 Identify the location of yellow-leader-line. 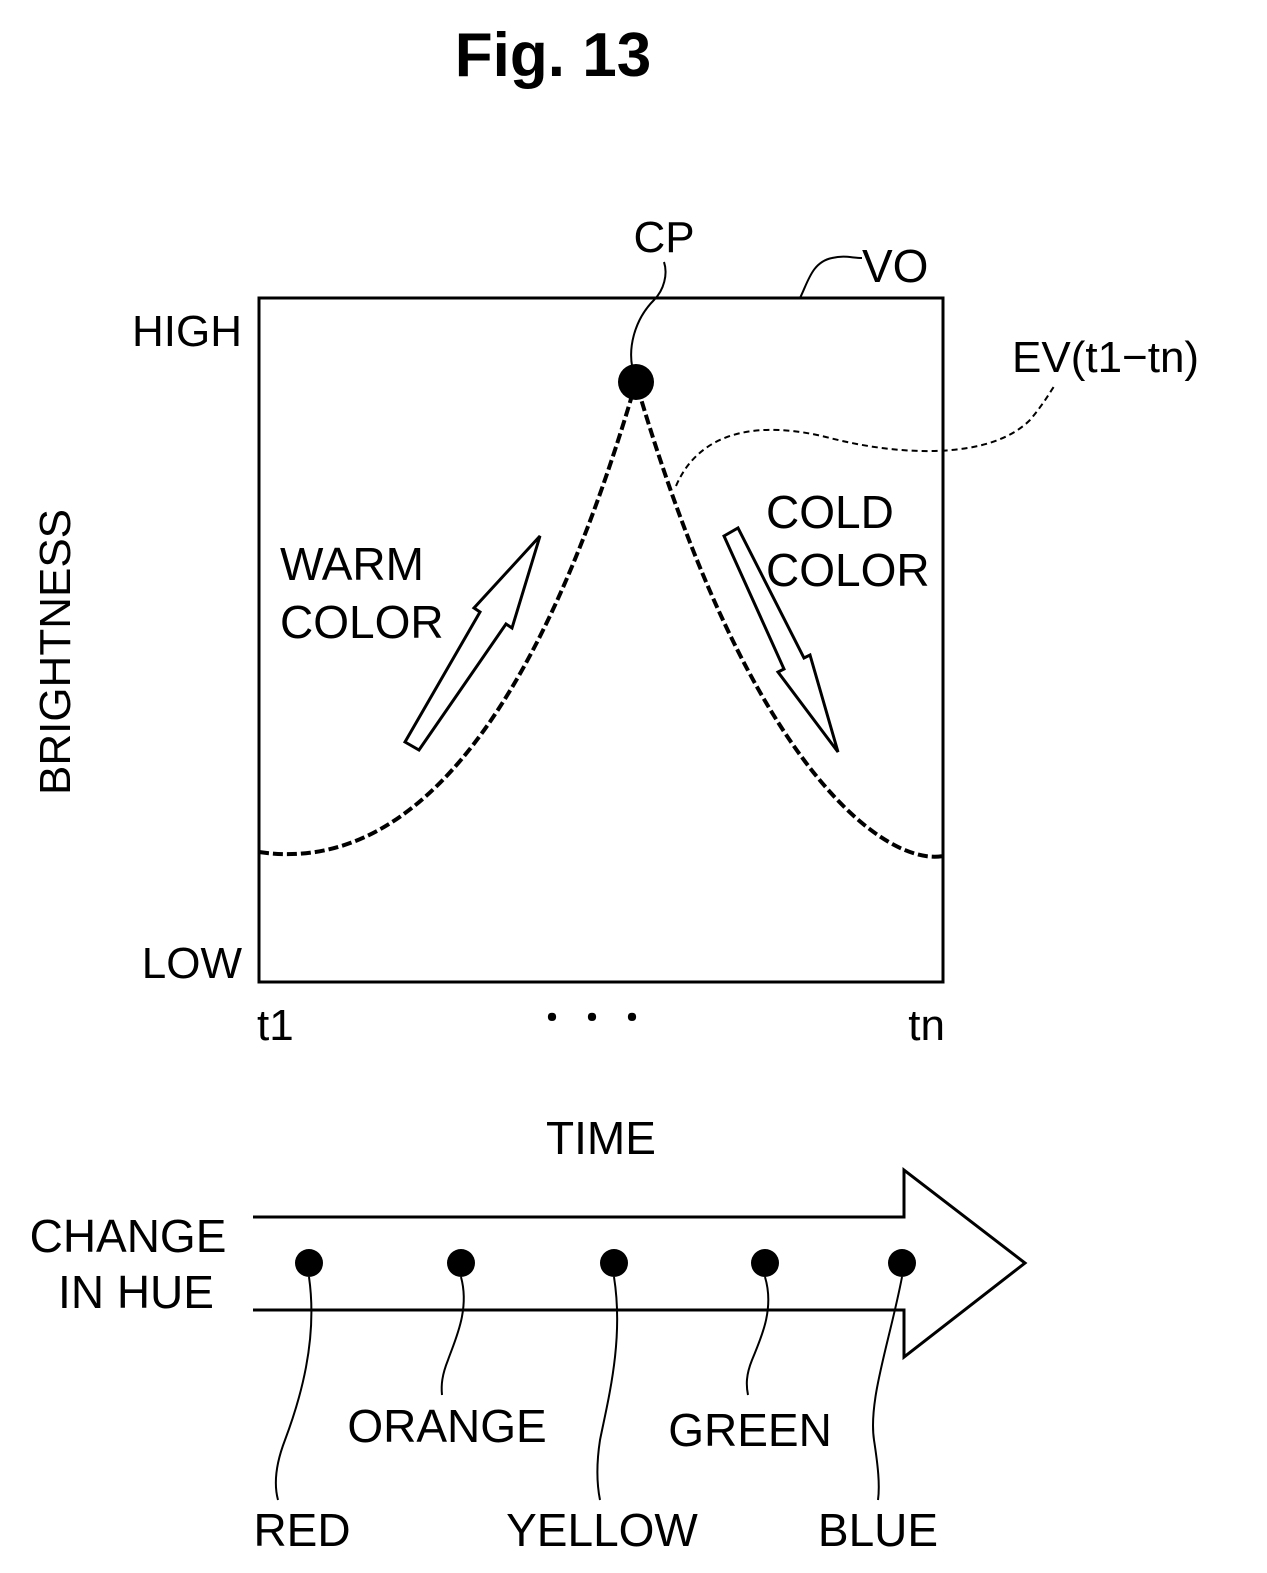
(607, 1388).